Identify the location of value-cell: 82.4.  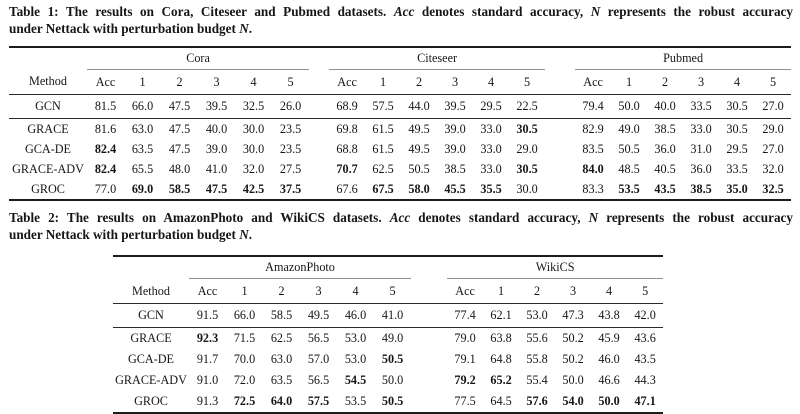
(105, 168).